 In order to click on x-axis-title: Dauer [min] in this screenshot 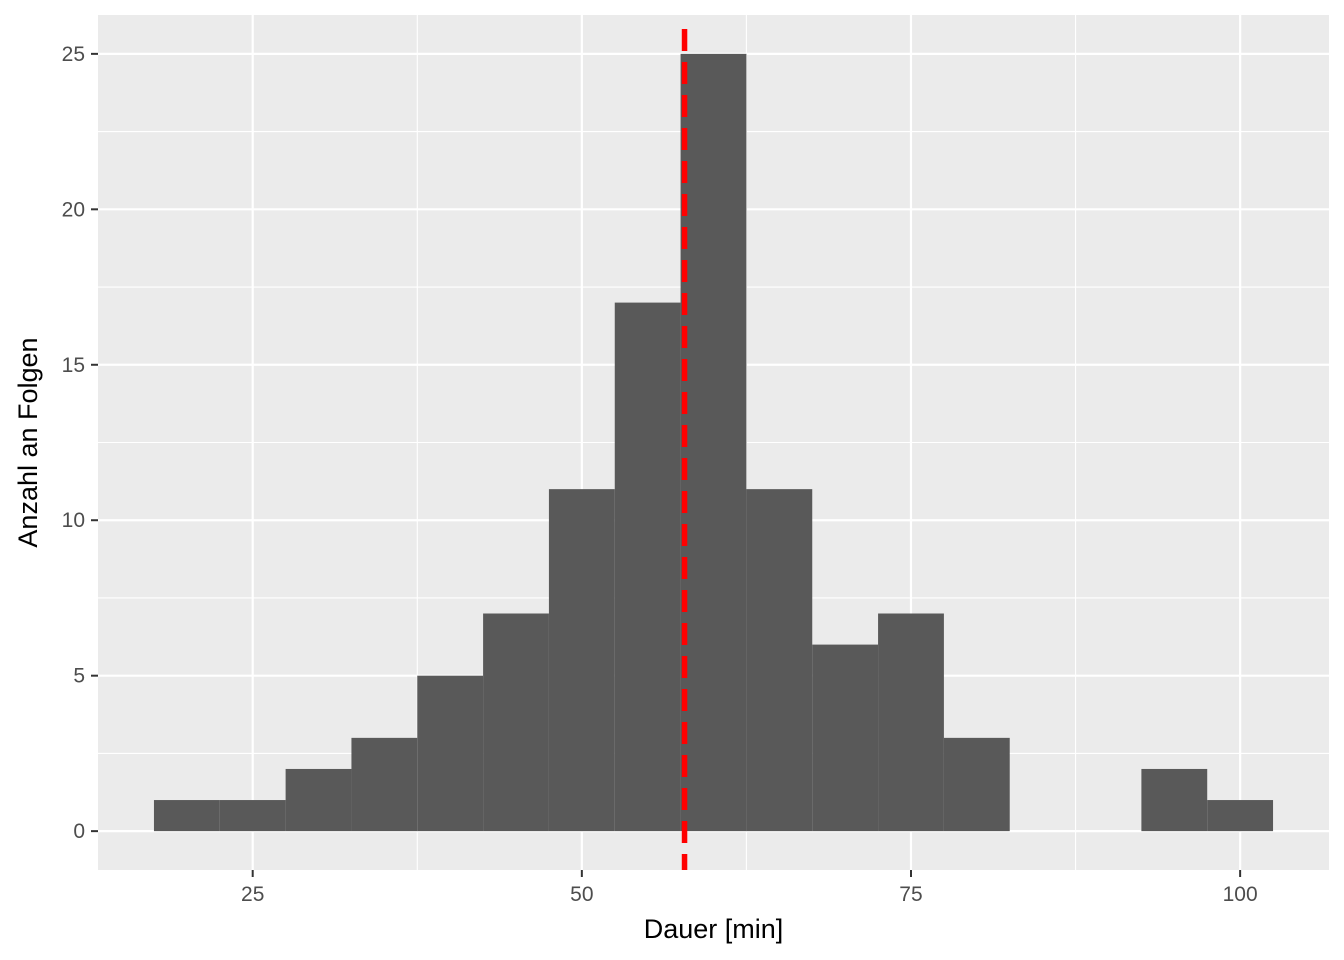, I will do `click(714, 929)`.